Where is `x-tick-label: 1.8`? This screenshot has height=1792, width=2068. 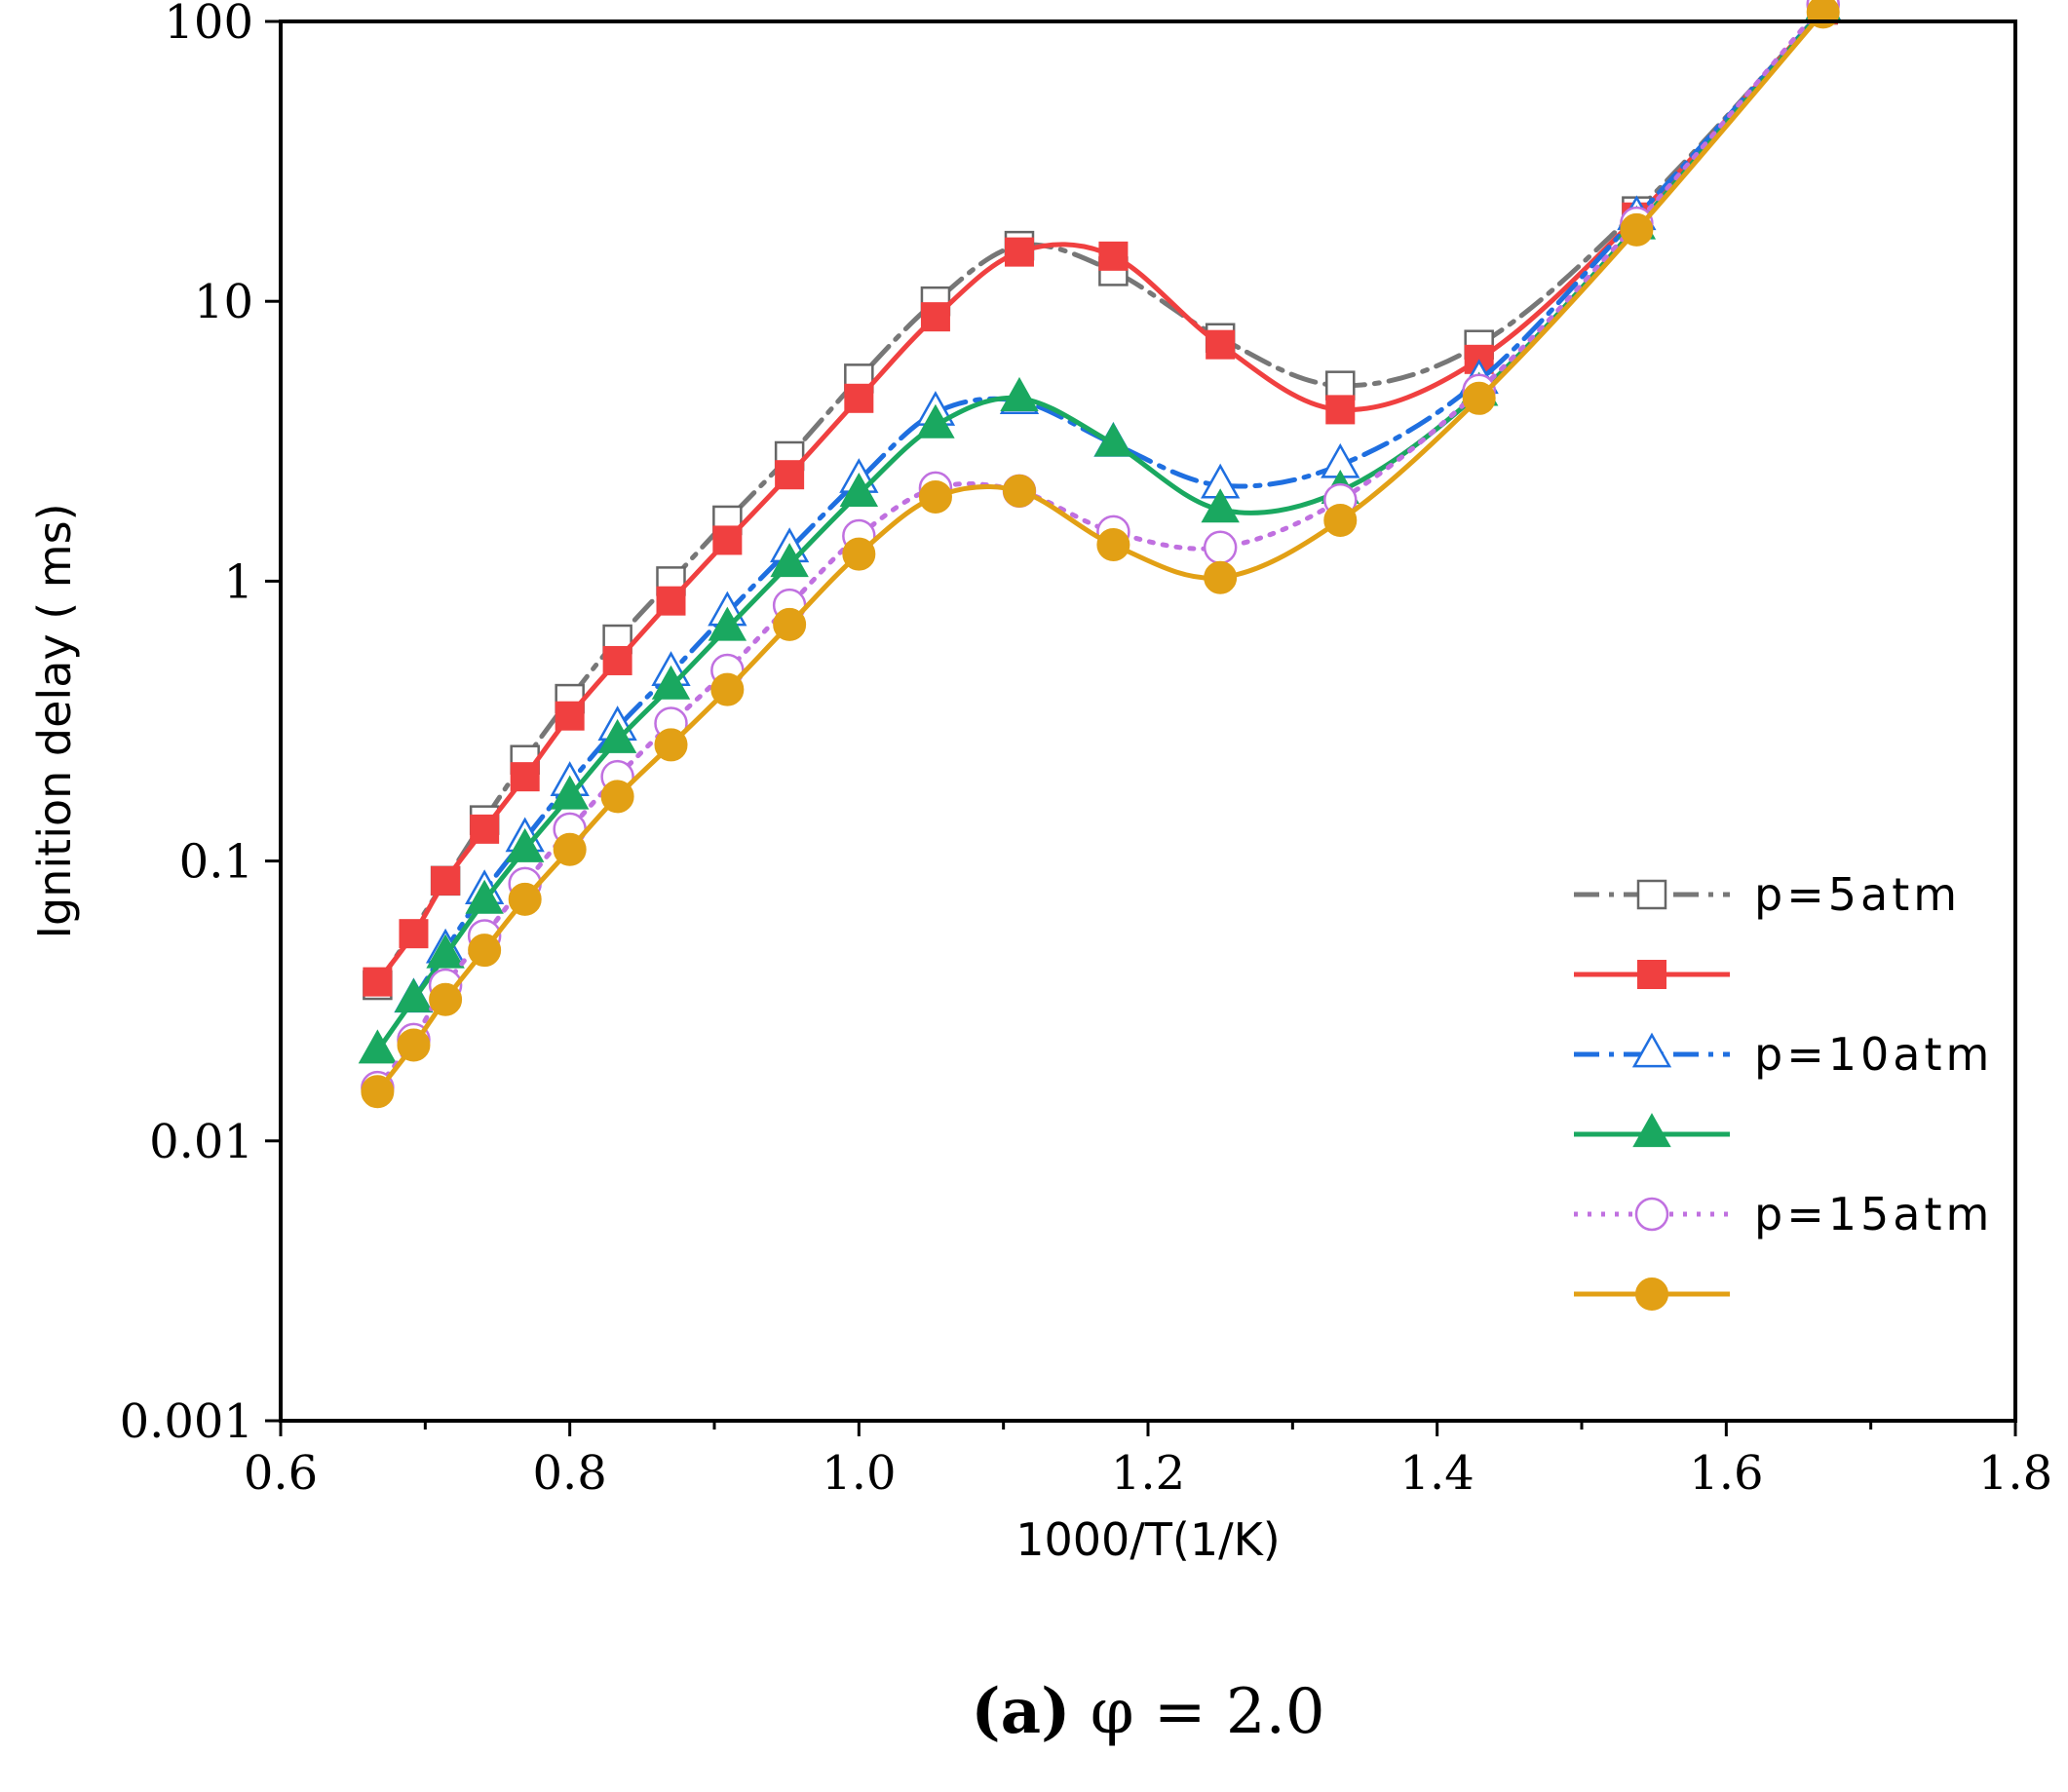
x-tick-label: 1.8 is located at coordinates (2015, 1473).